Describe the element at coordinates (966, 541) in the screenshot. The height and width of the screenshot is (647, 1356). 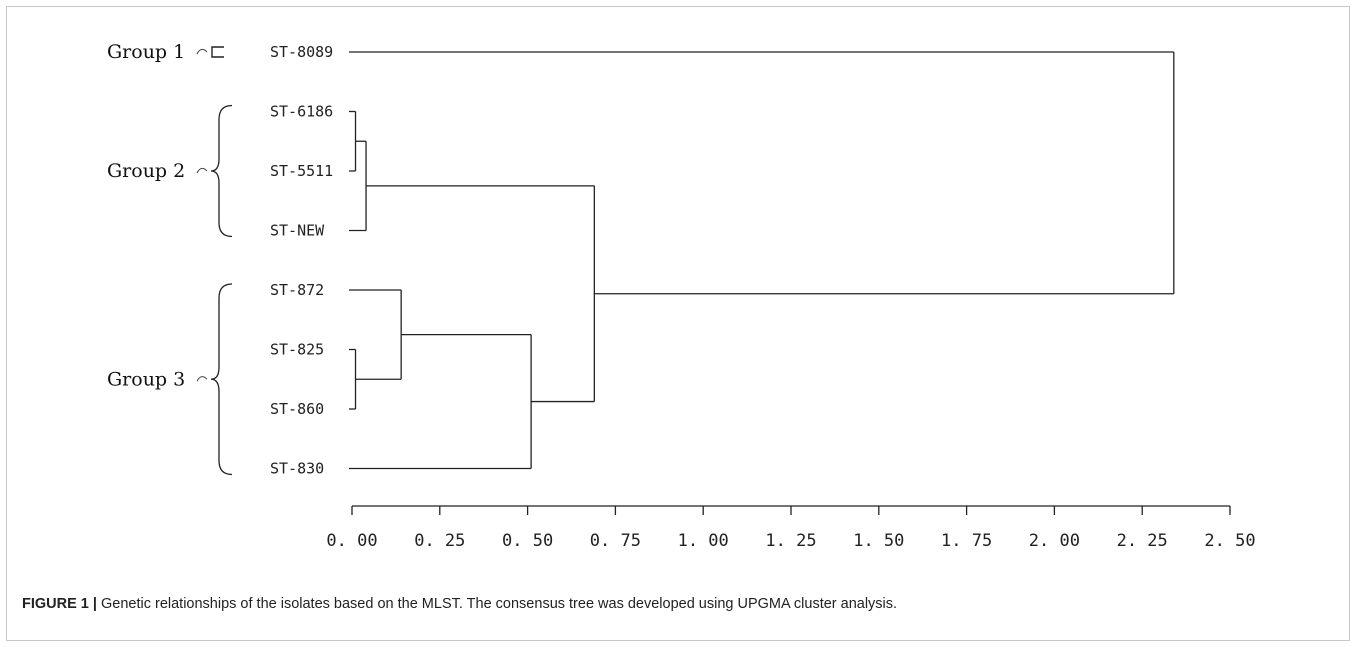
I see `tick-label-7: 1. 75` at that location.